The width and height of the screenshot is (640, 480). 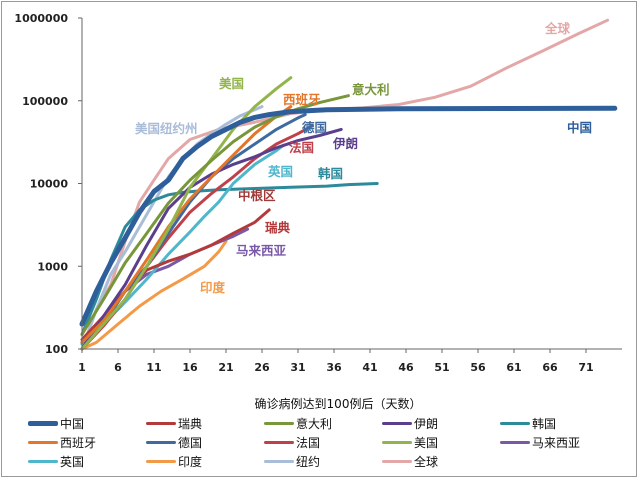 I want to click on legend-item: 伊朗, so click(x=410, y=423).